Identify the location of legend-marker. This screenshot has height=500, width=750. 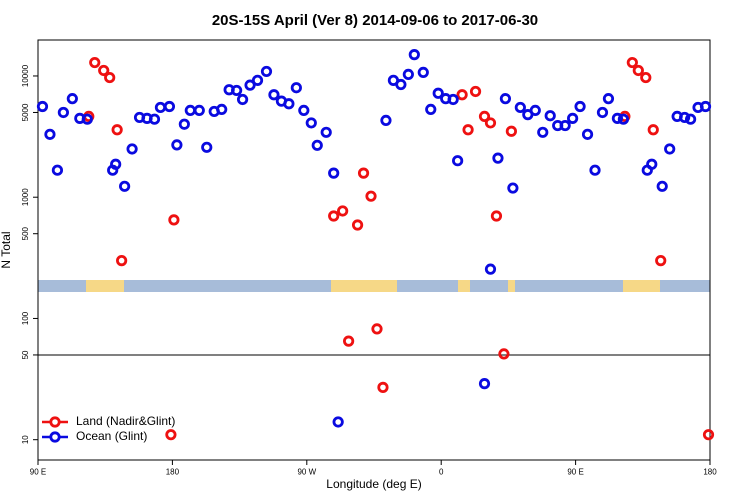
(55, 422).